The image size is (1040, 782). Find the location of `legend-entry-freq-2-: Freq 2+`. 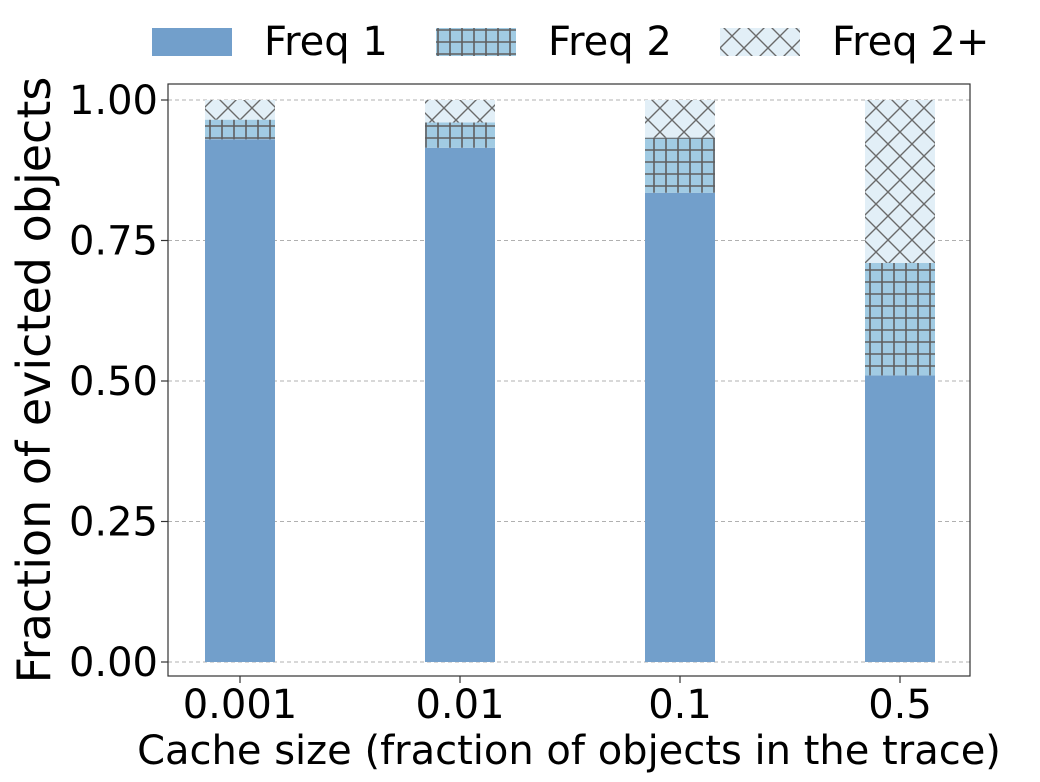

legend-entry-freq-2-: Freq 2+ is located at coordinates (854, 42).